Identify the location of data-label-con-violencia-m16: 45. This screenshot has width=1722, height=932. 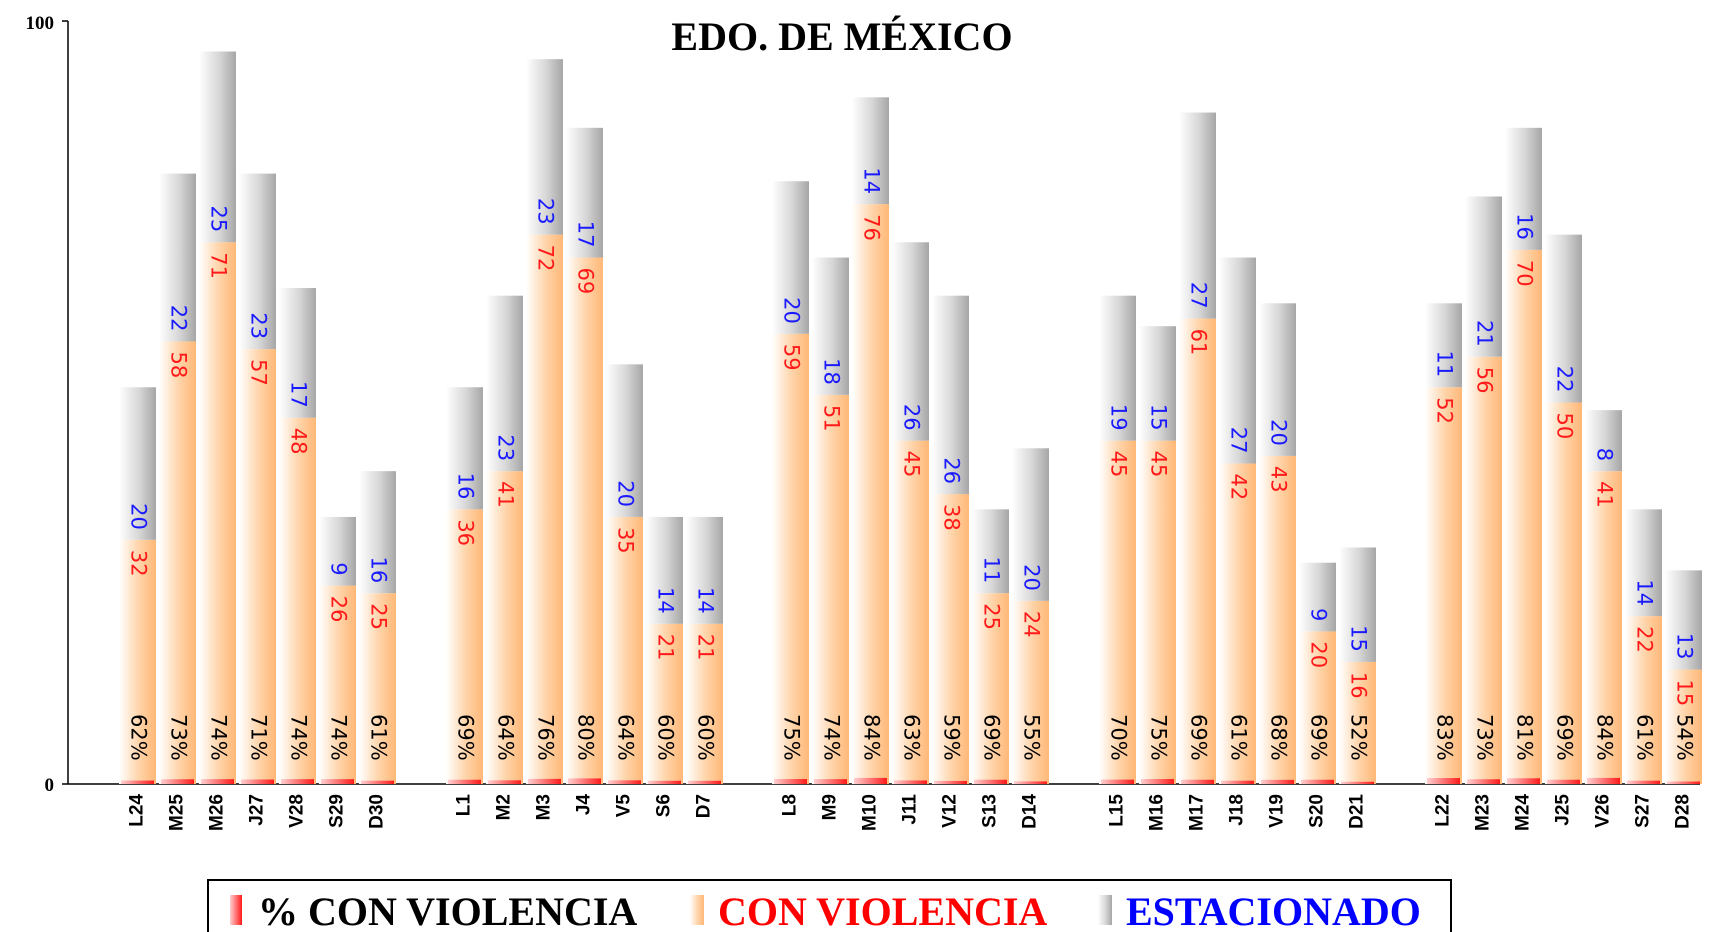
(1159, 464).